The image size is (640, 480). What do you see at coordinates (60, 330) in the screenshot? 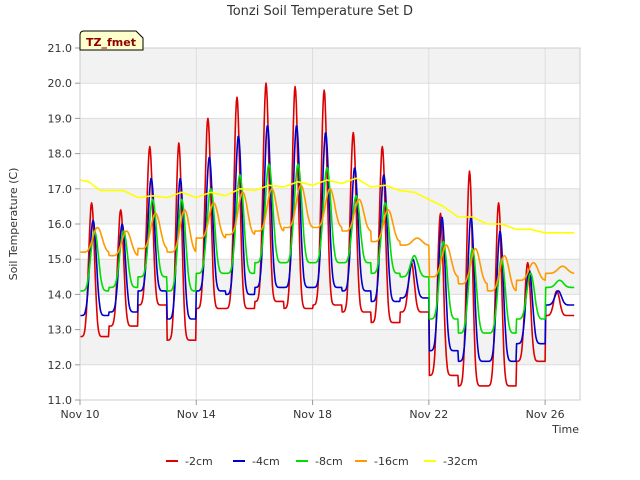
I see `y-tick-label: 13.0` at bounding box center [60, 330].